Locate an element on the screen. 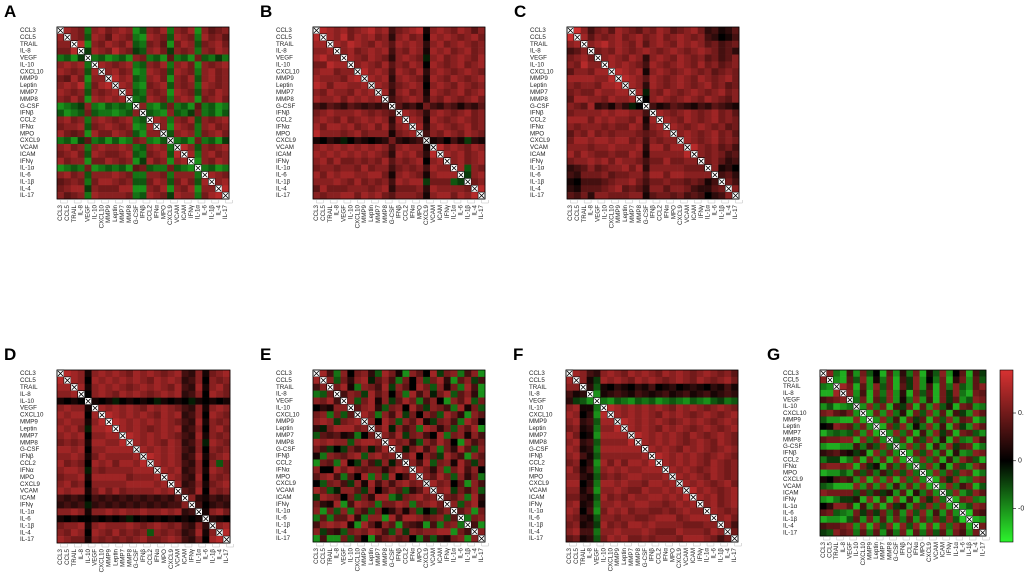 Image resolution: width=1024 pixels, height=584 pixels. col-label: CXCL9 is located at coordinates (171, 558).